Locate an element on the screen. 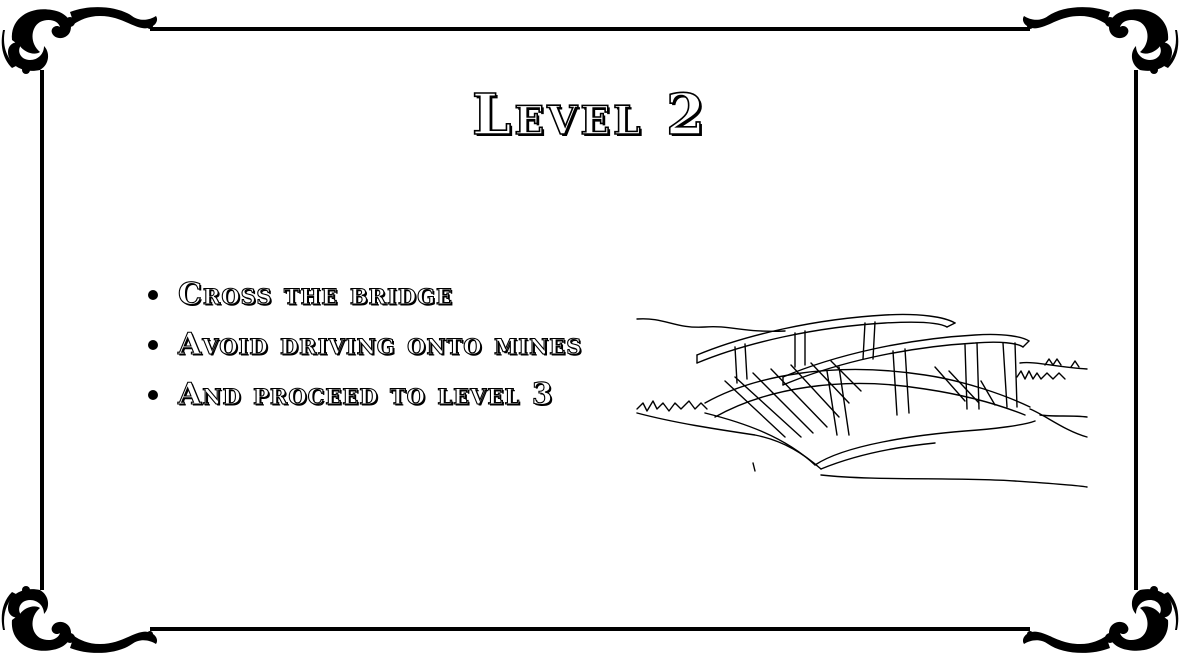 The height and width of the screenshot is (660, 1180). bullet-text: Cross the bridge is located at coordinates (315, 294).